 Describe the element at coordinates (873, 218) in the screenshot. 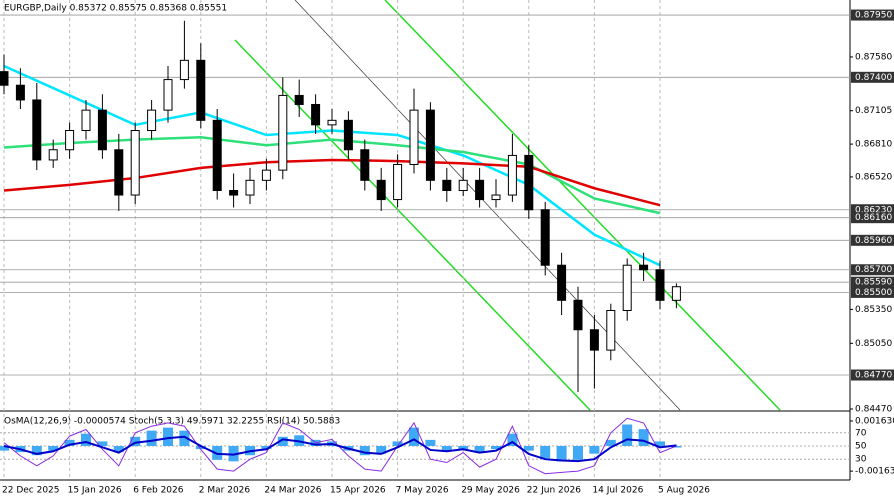

I see `level-label: 0.86160` at that location.